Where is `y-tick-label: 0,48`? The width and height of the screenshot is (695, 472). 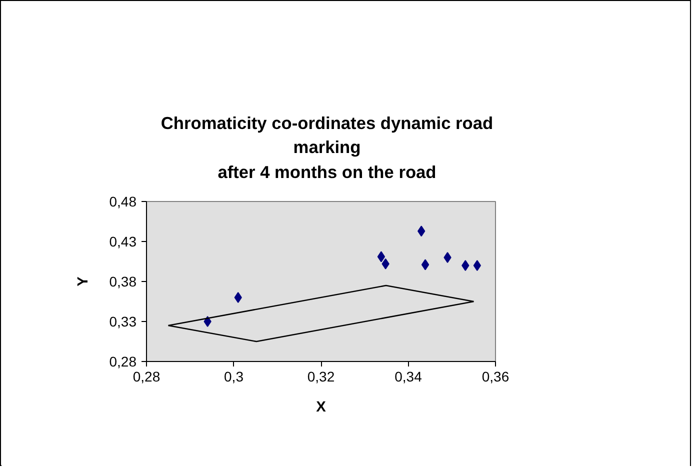
y-tick-label: 0,48 is located at coordinates (123, 202).